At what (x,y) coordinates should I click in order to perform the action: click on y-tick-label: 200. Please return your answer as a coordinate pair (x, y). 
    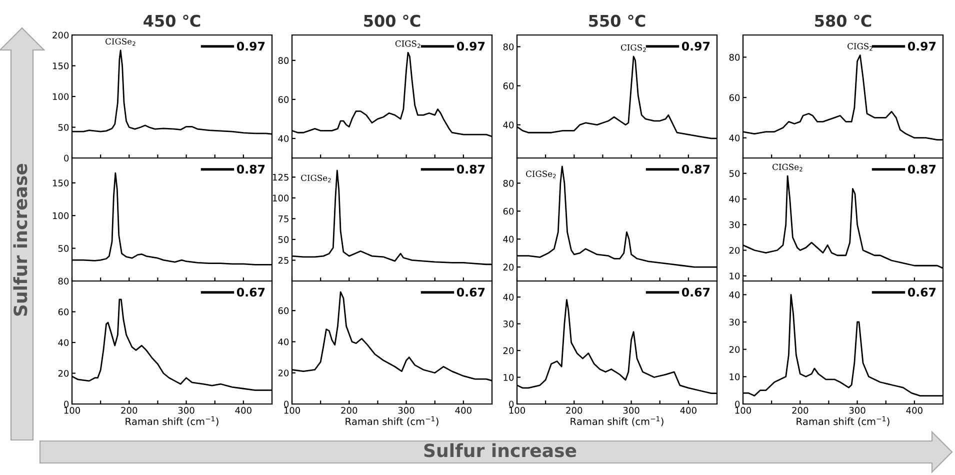
    Looking at the image, I should click on (60, 35).